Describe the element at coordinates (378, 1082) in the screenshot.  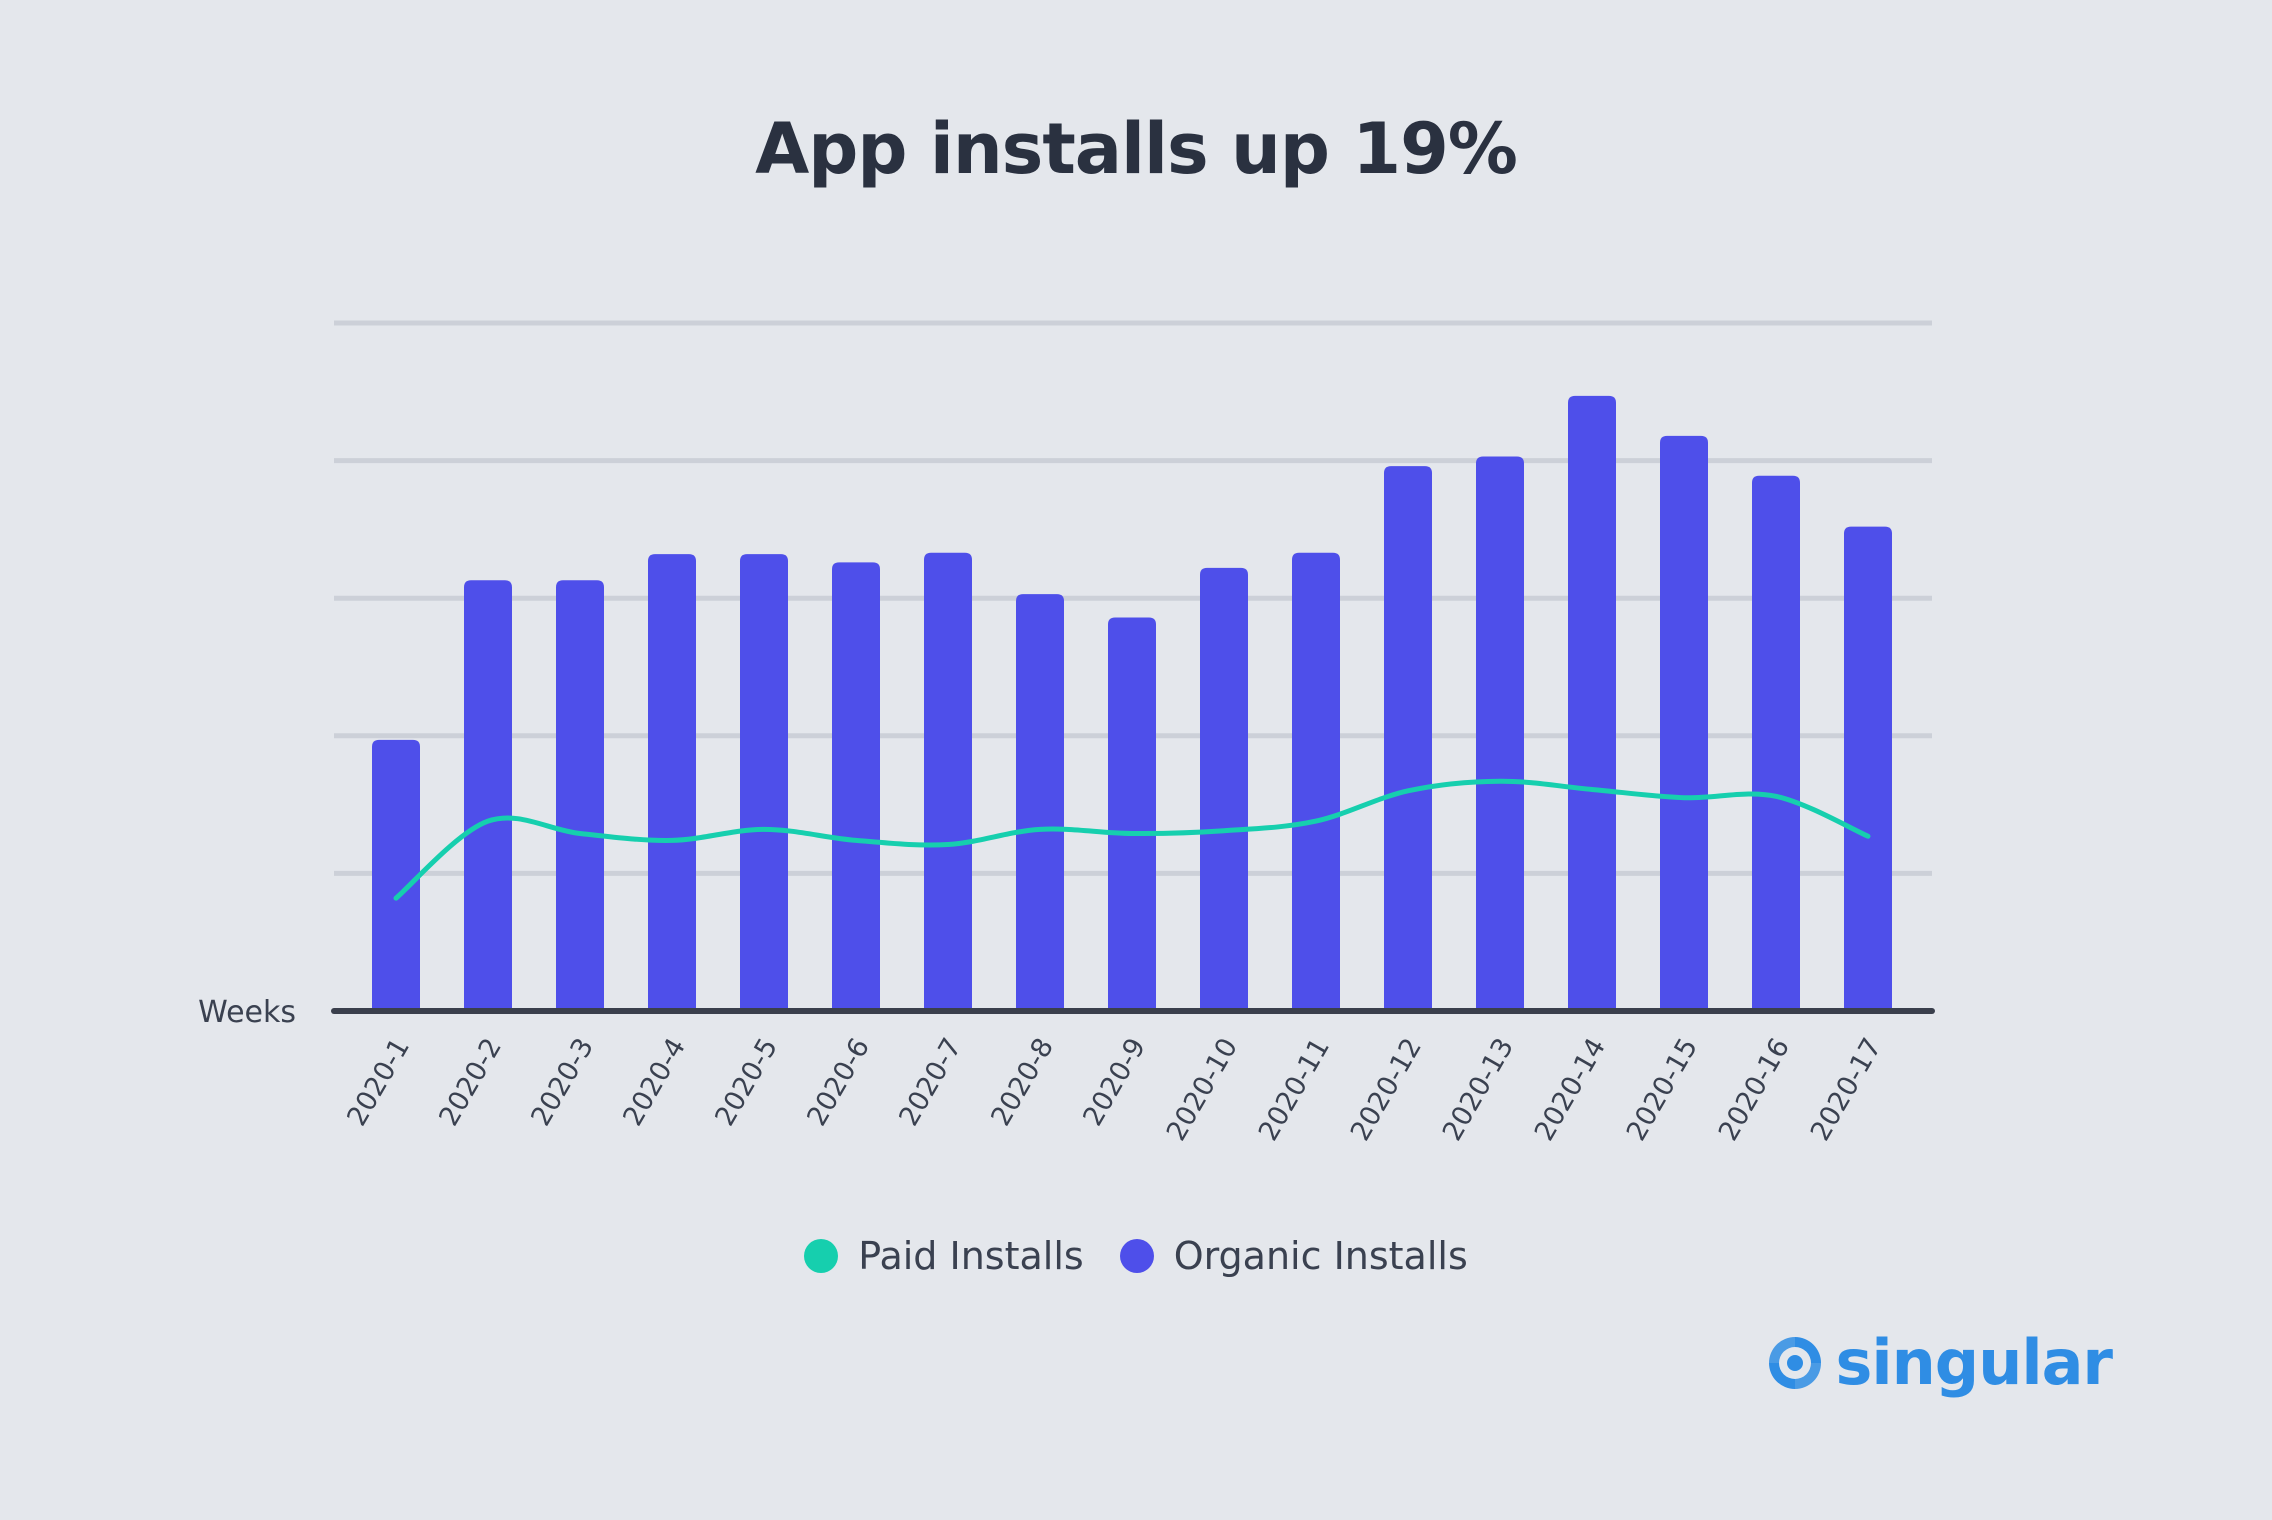
I see `x-tick-label-2020-1: 2020-1` at that location.